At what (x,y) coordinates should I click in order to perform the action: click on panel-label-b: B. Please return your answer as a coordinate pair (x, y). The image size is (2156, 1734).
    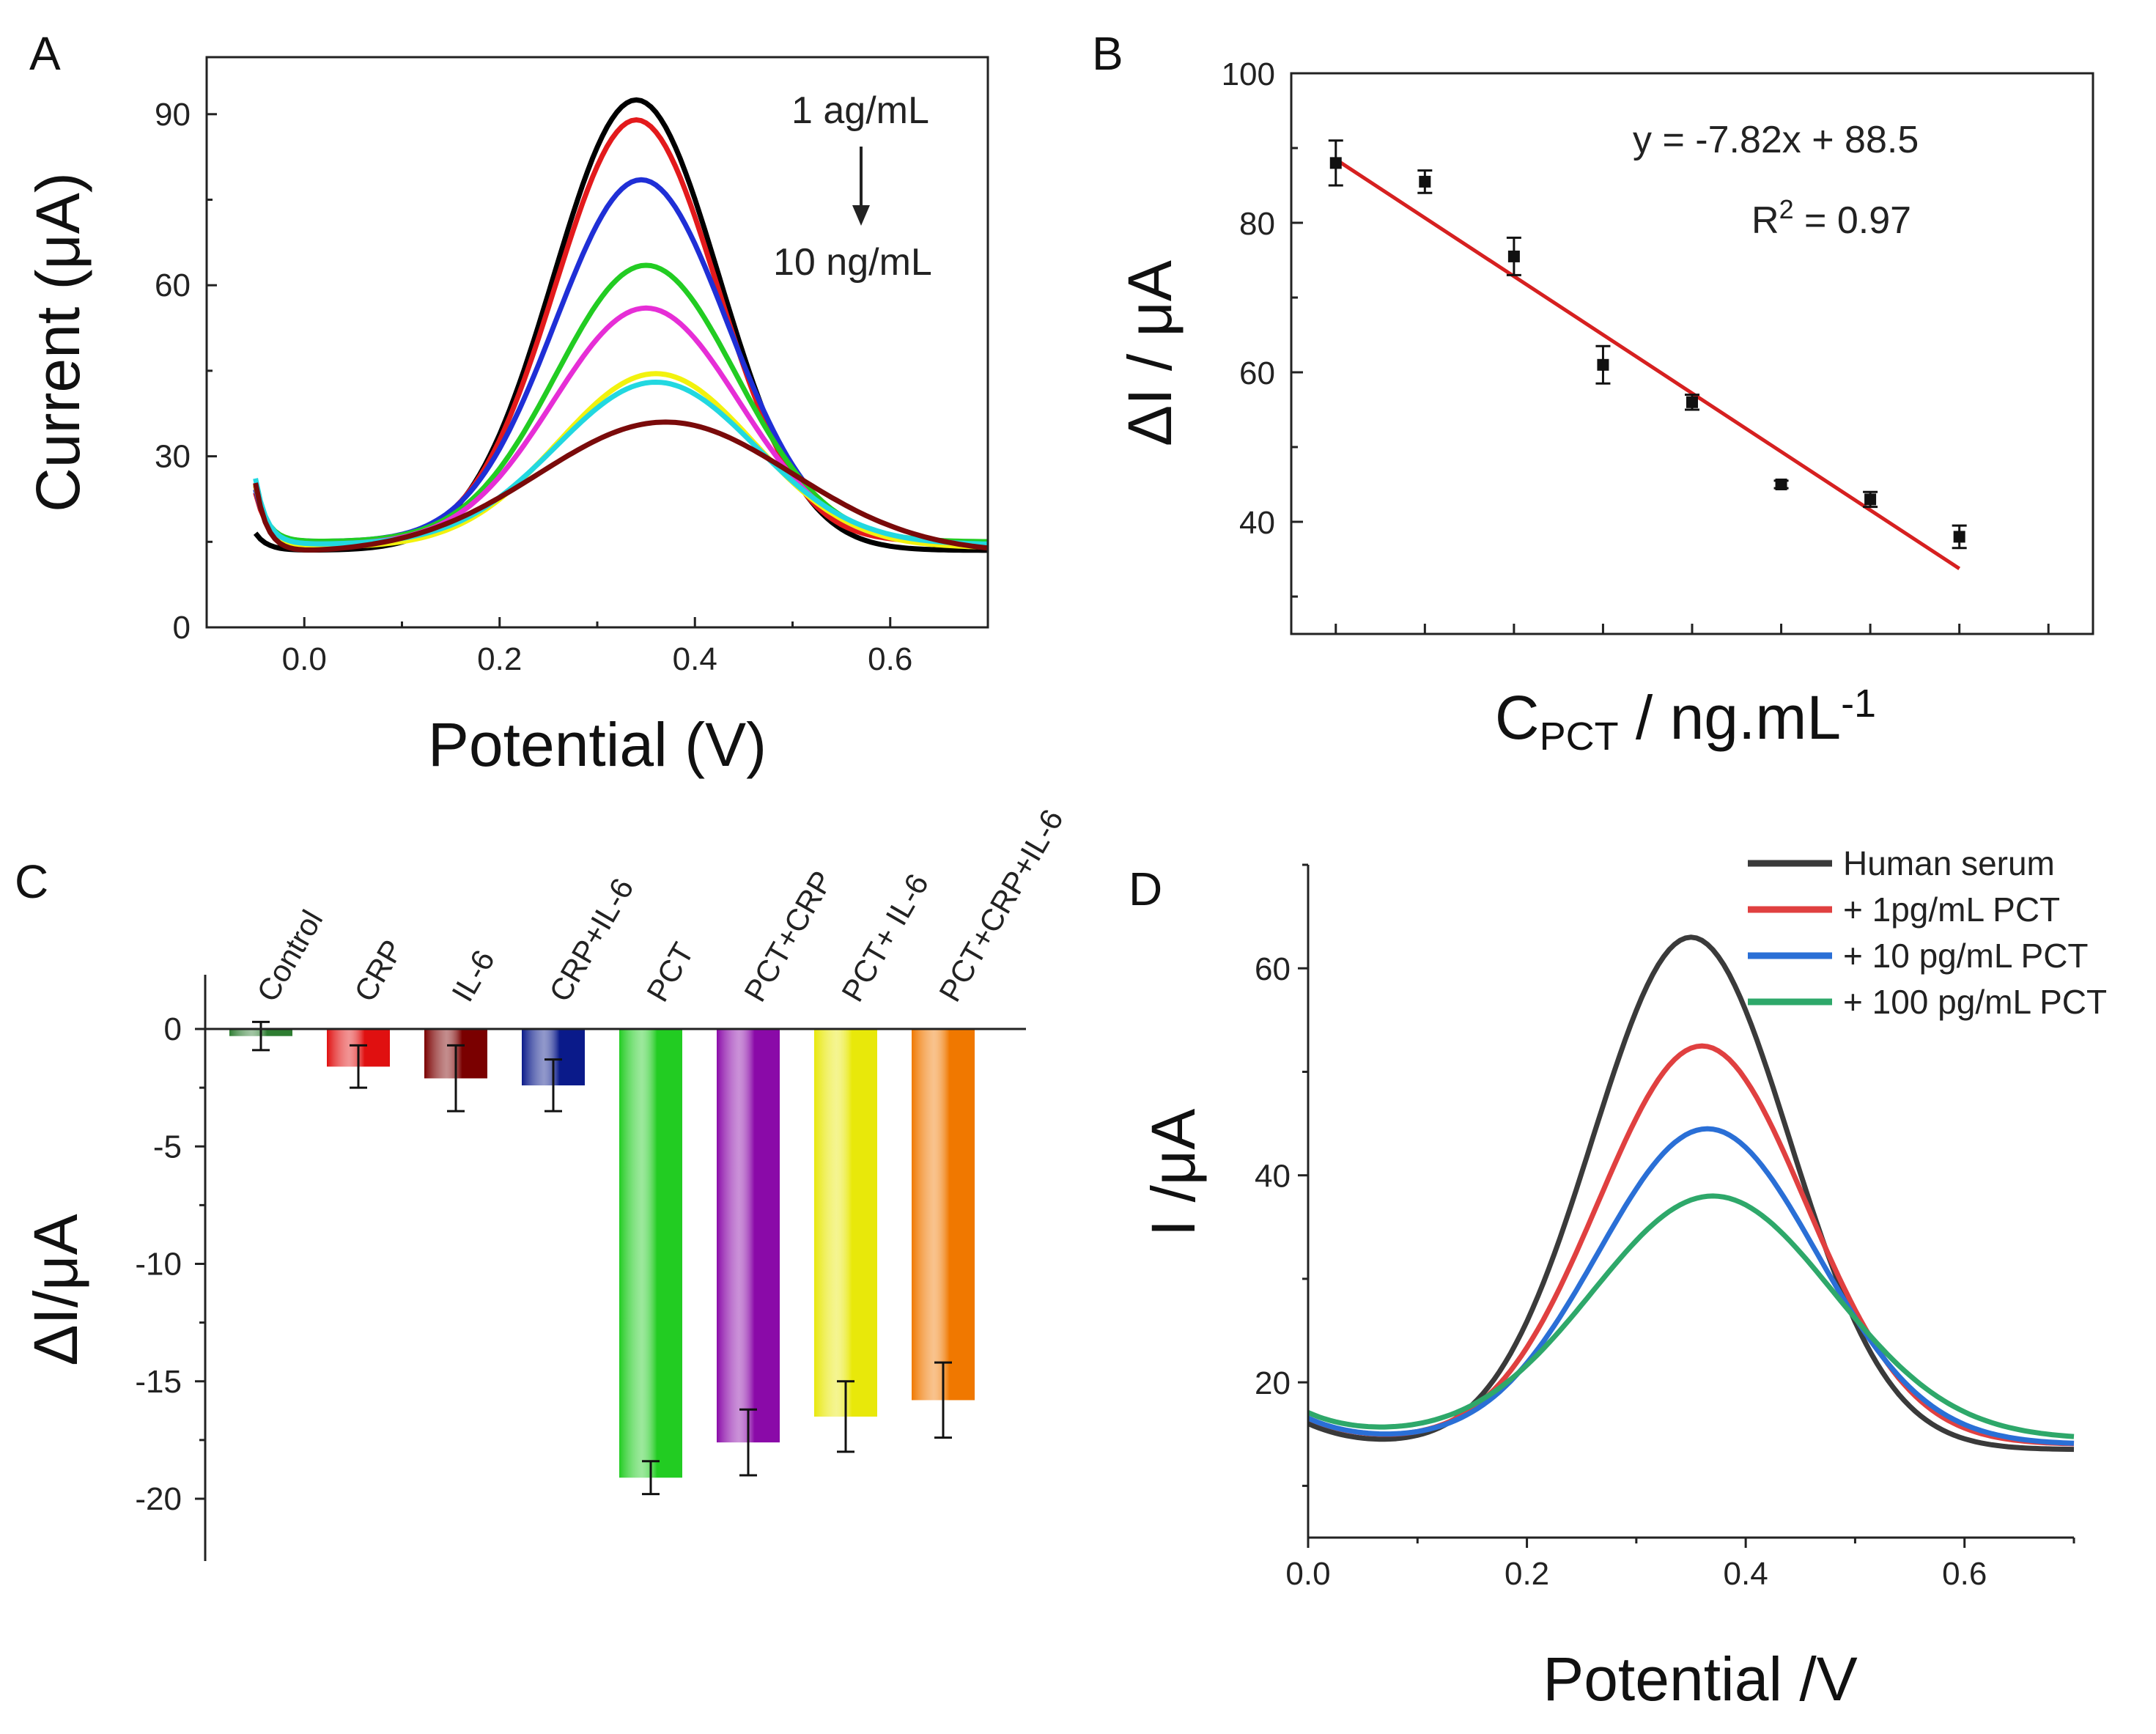
    Looking at the image, I should click on (1107, 53).